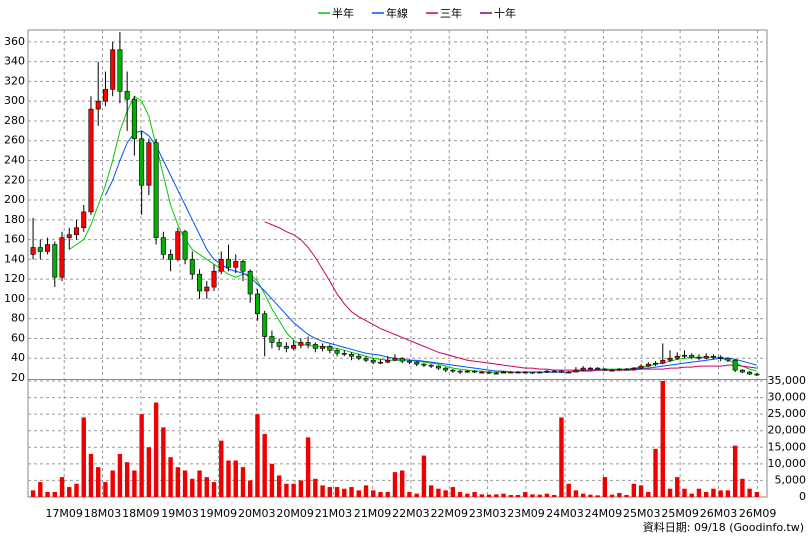  Describe the element at coordinates (14, 120) in the screenshot. I see `y-tick-label: 280` at that location.